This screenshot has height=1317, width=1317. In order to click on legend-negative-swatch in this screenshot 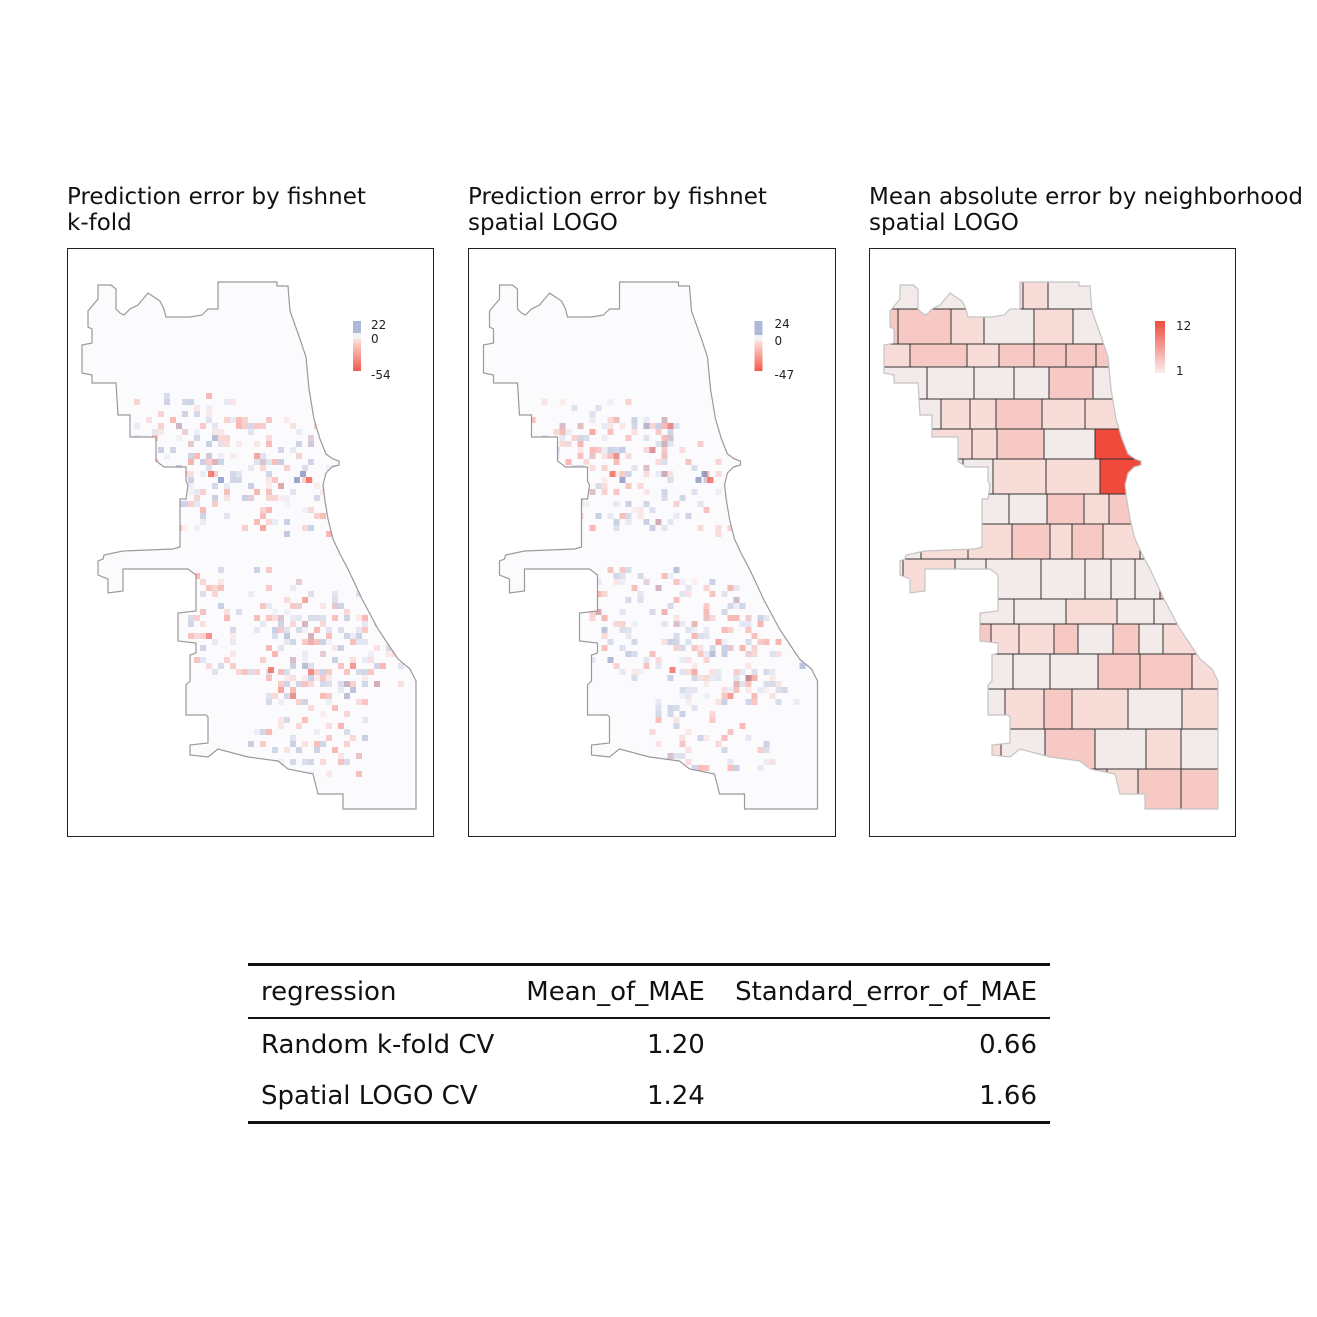, I will do `click(758, 356)`.